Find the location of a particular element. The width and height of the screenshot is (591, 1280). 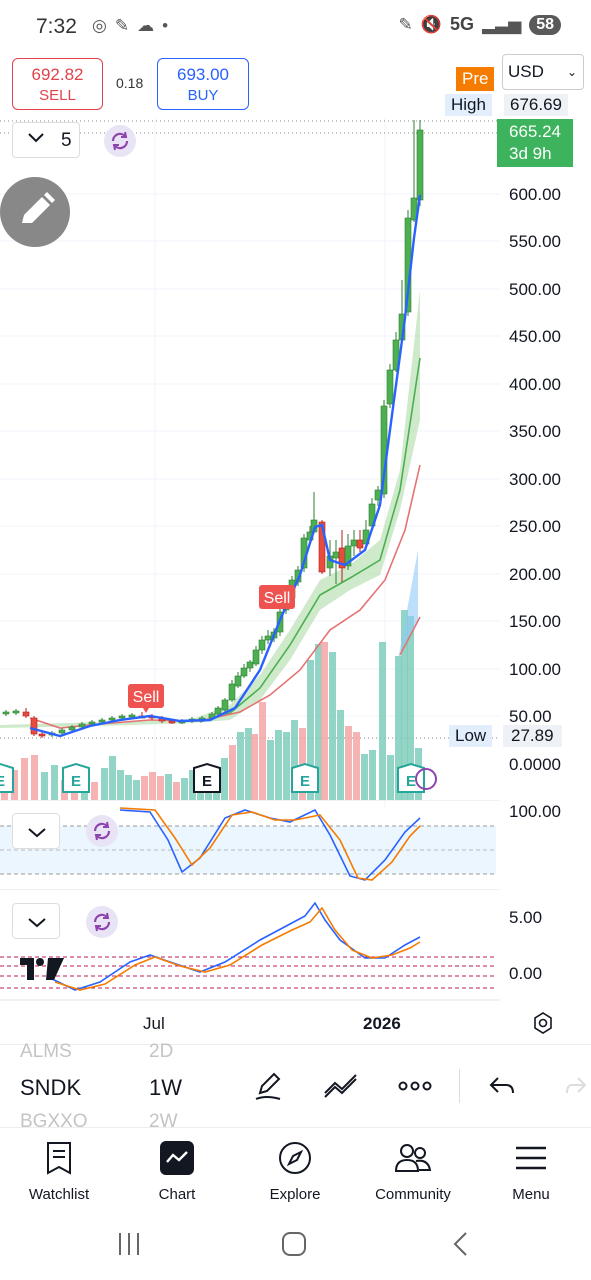

timeframe: 1W is located at coordinates (165, 1087).